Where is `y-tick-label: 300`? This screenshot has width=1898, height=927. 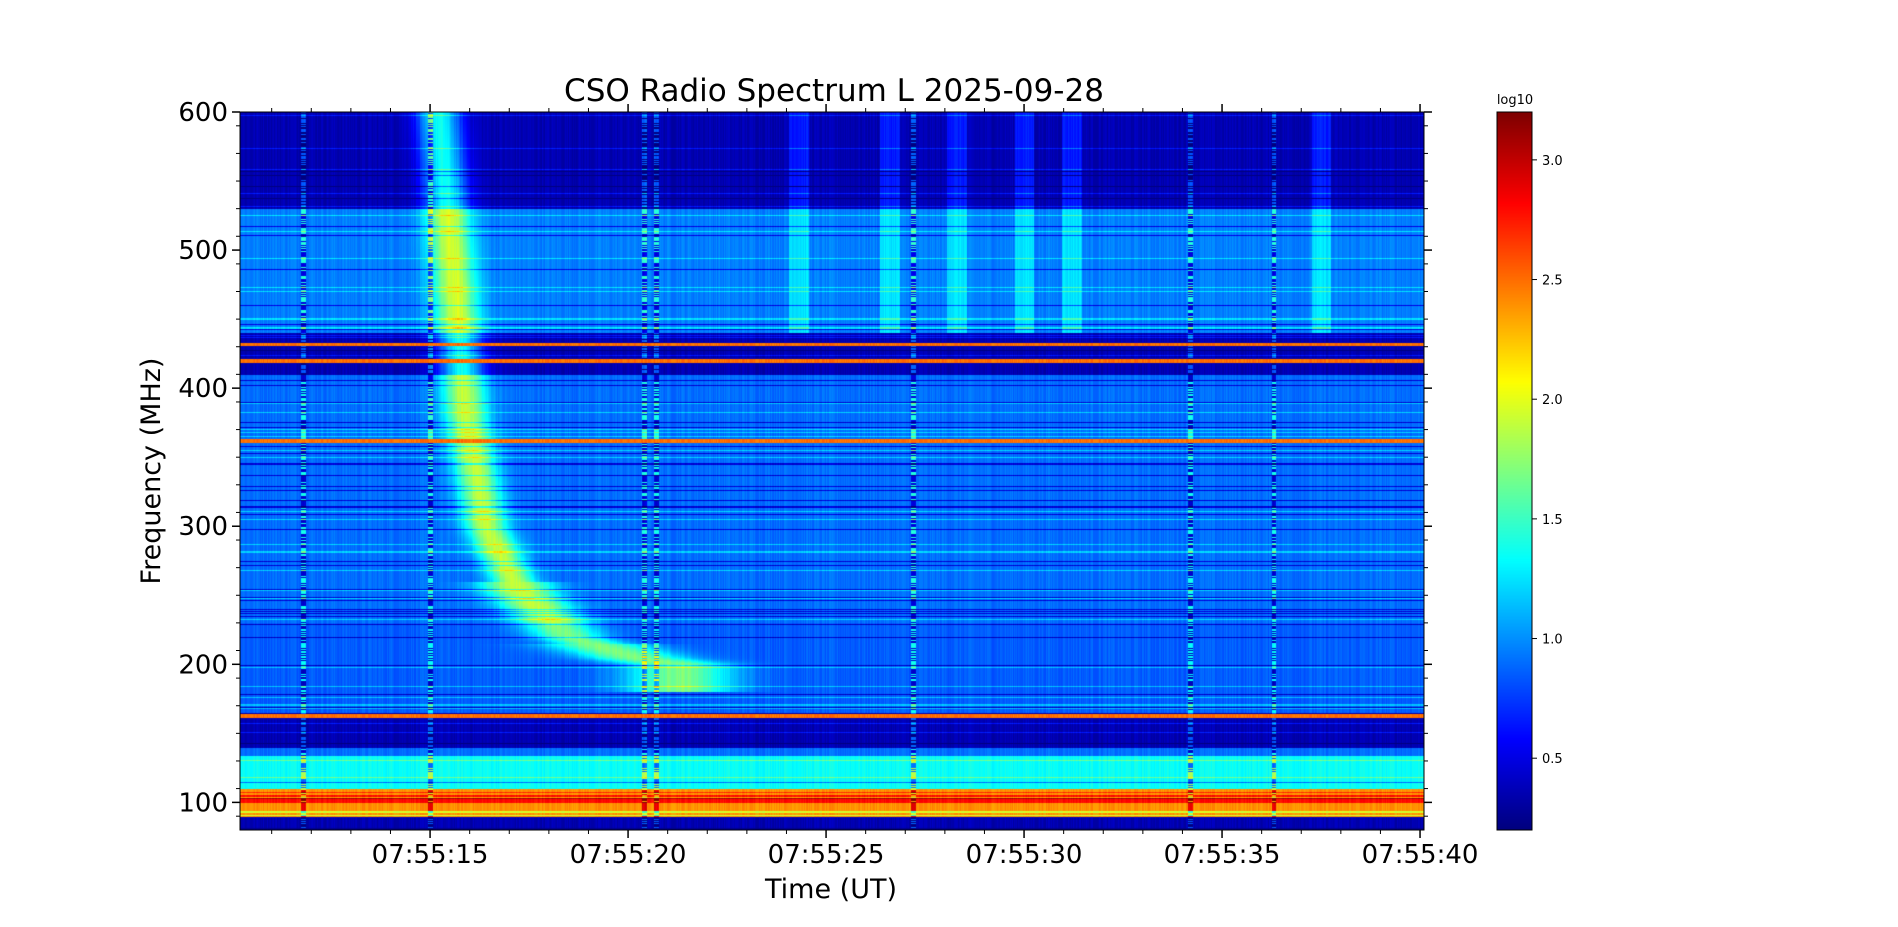
y-tick-label: 300 is located at coordinates (203, 527).